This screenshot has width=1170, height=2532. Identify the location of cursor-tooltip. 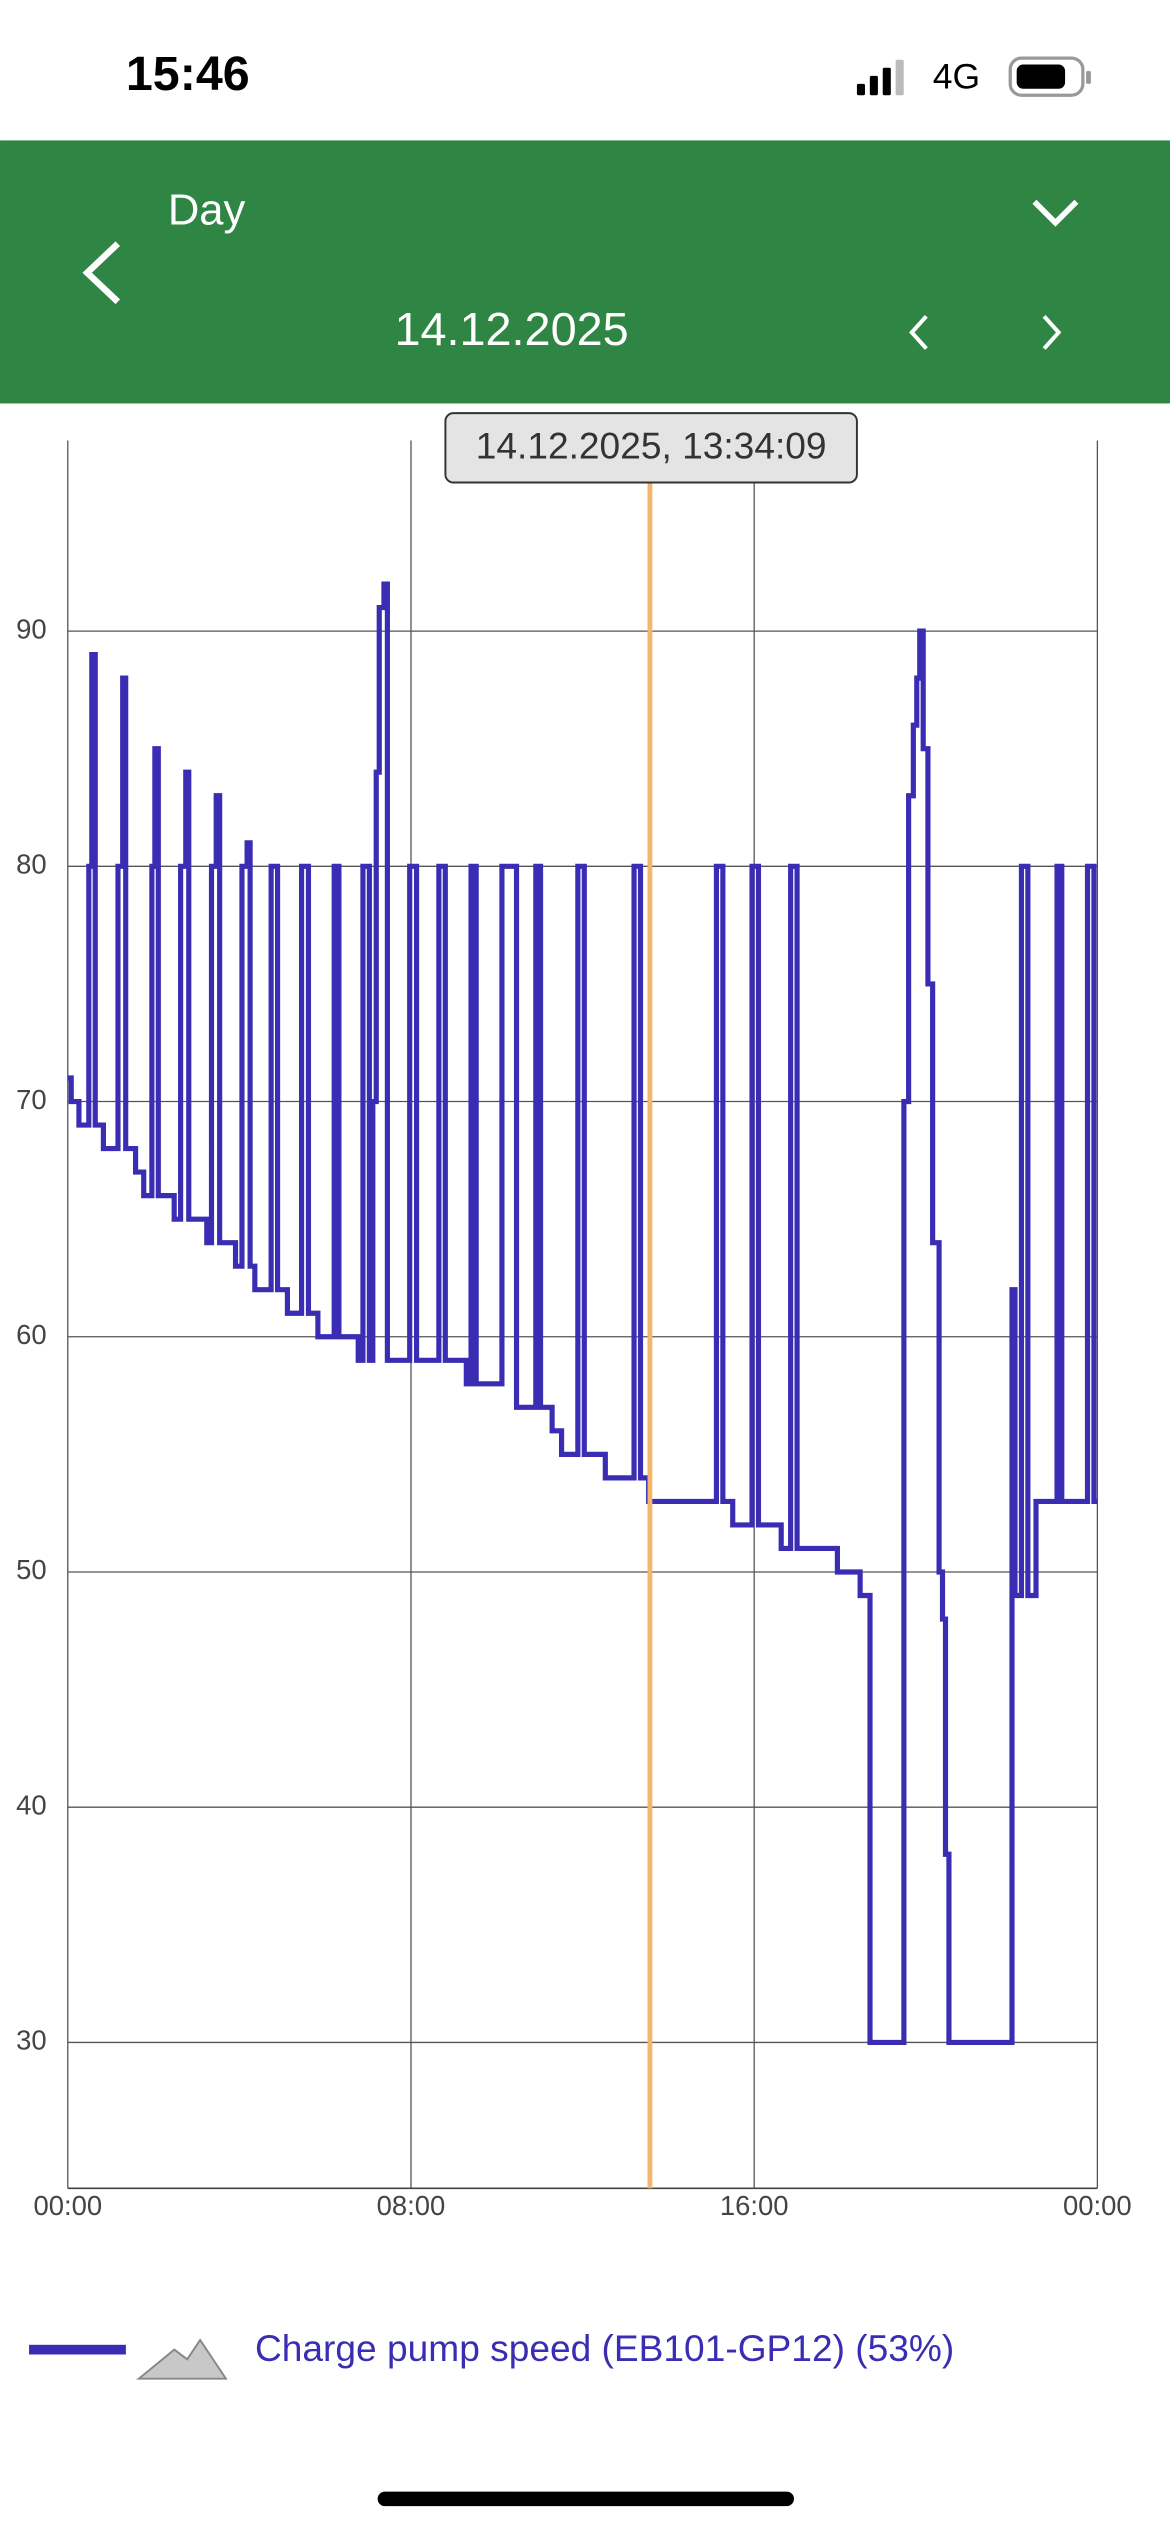
(651, 448).